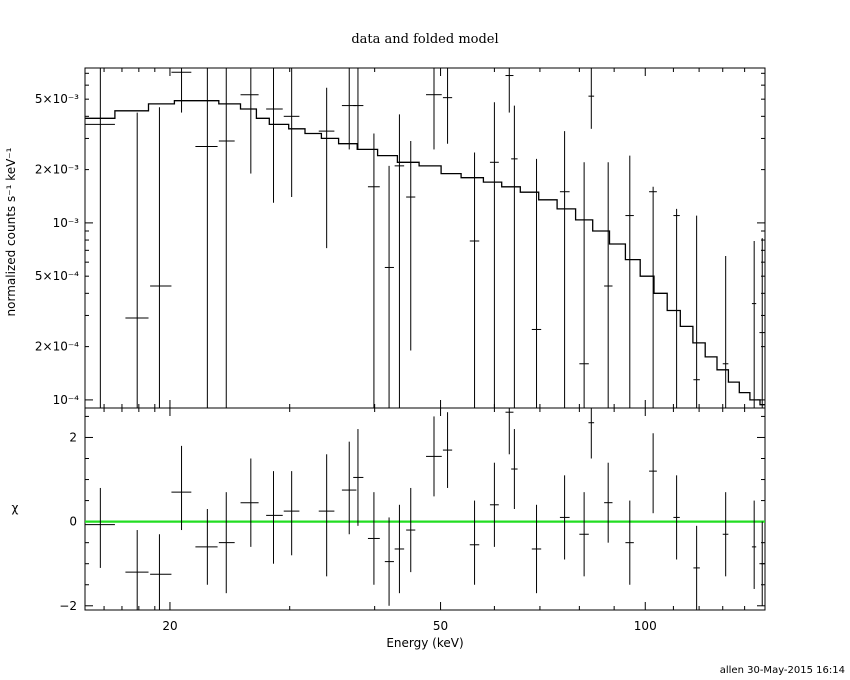 This screenshot has width=850, height=680. I want to click on bottom-y-axis-label: χ, so click(15, 508).